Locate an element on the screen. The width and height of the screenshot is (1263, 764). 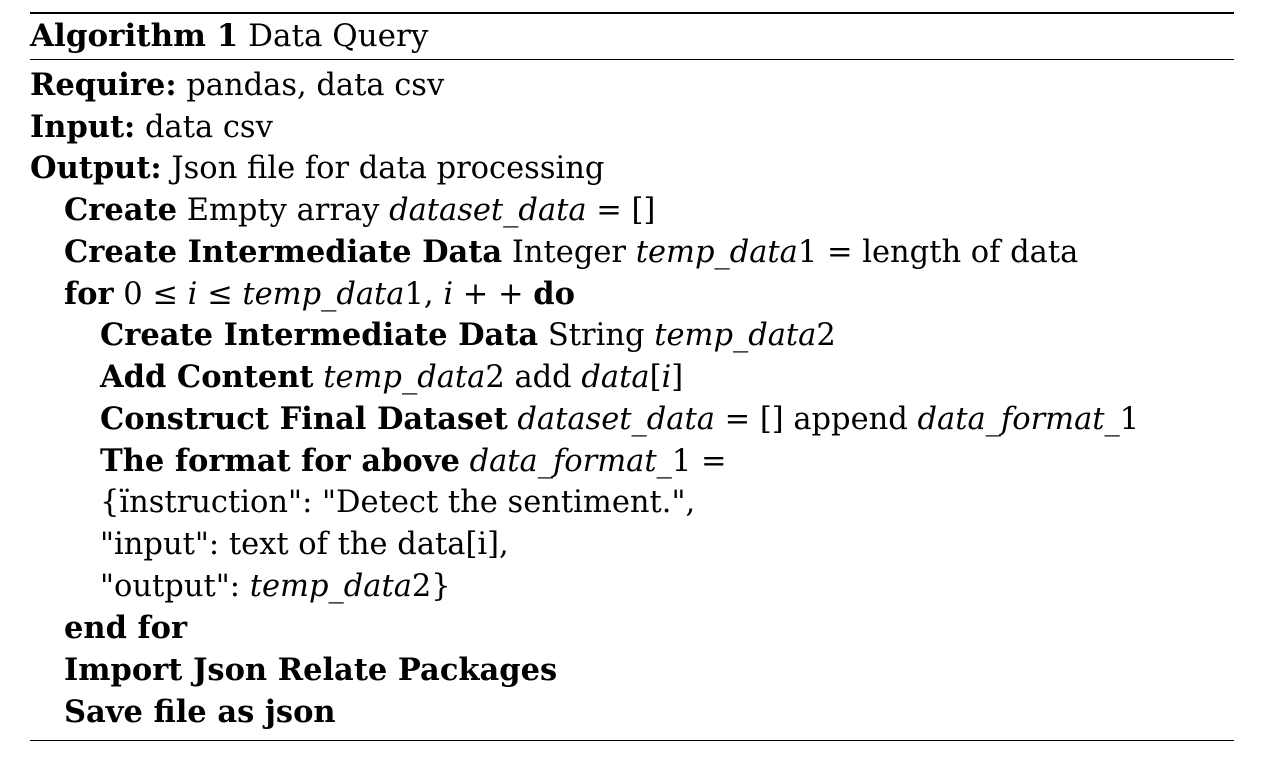
step-text: 1 is located at coordinates (1129, 419).